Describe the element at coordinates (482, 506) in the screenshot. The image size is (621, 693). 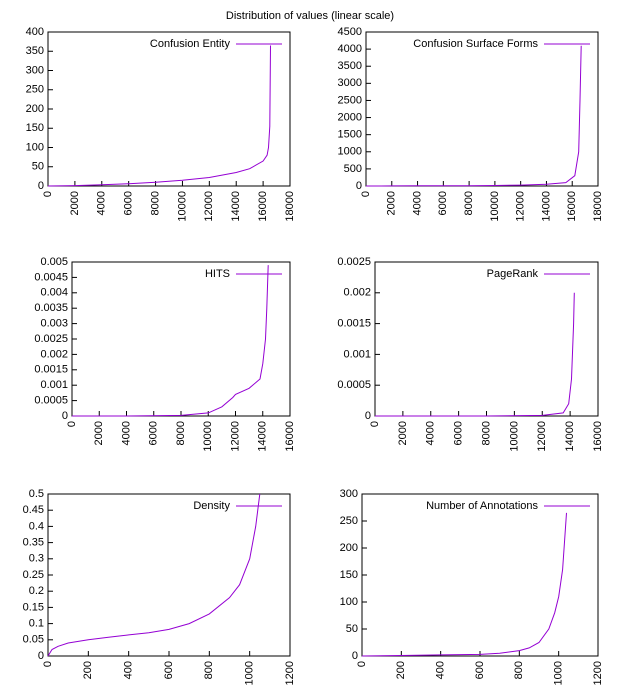
I see `legend-label: Number of Annotations` at that location.